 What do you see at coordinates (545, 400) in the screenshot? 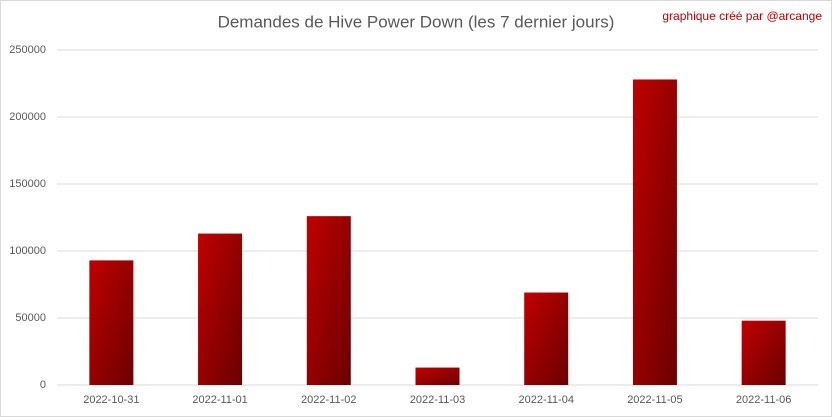
I see `x-tick-label: 2022-11-04` at bounding box center [545, 400].